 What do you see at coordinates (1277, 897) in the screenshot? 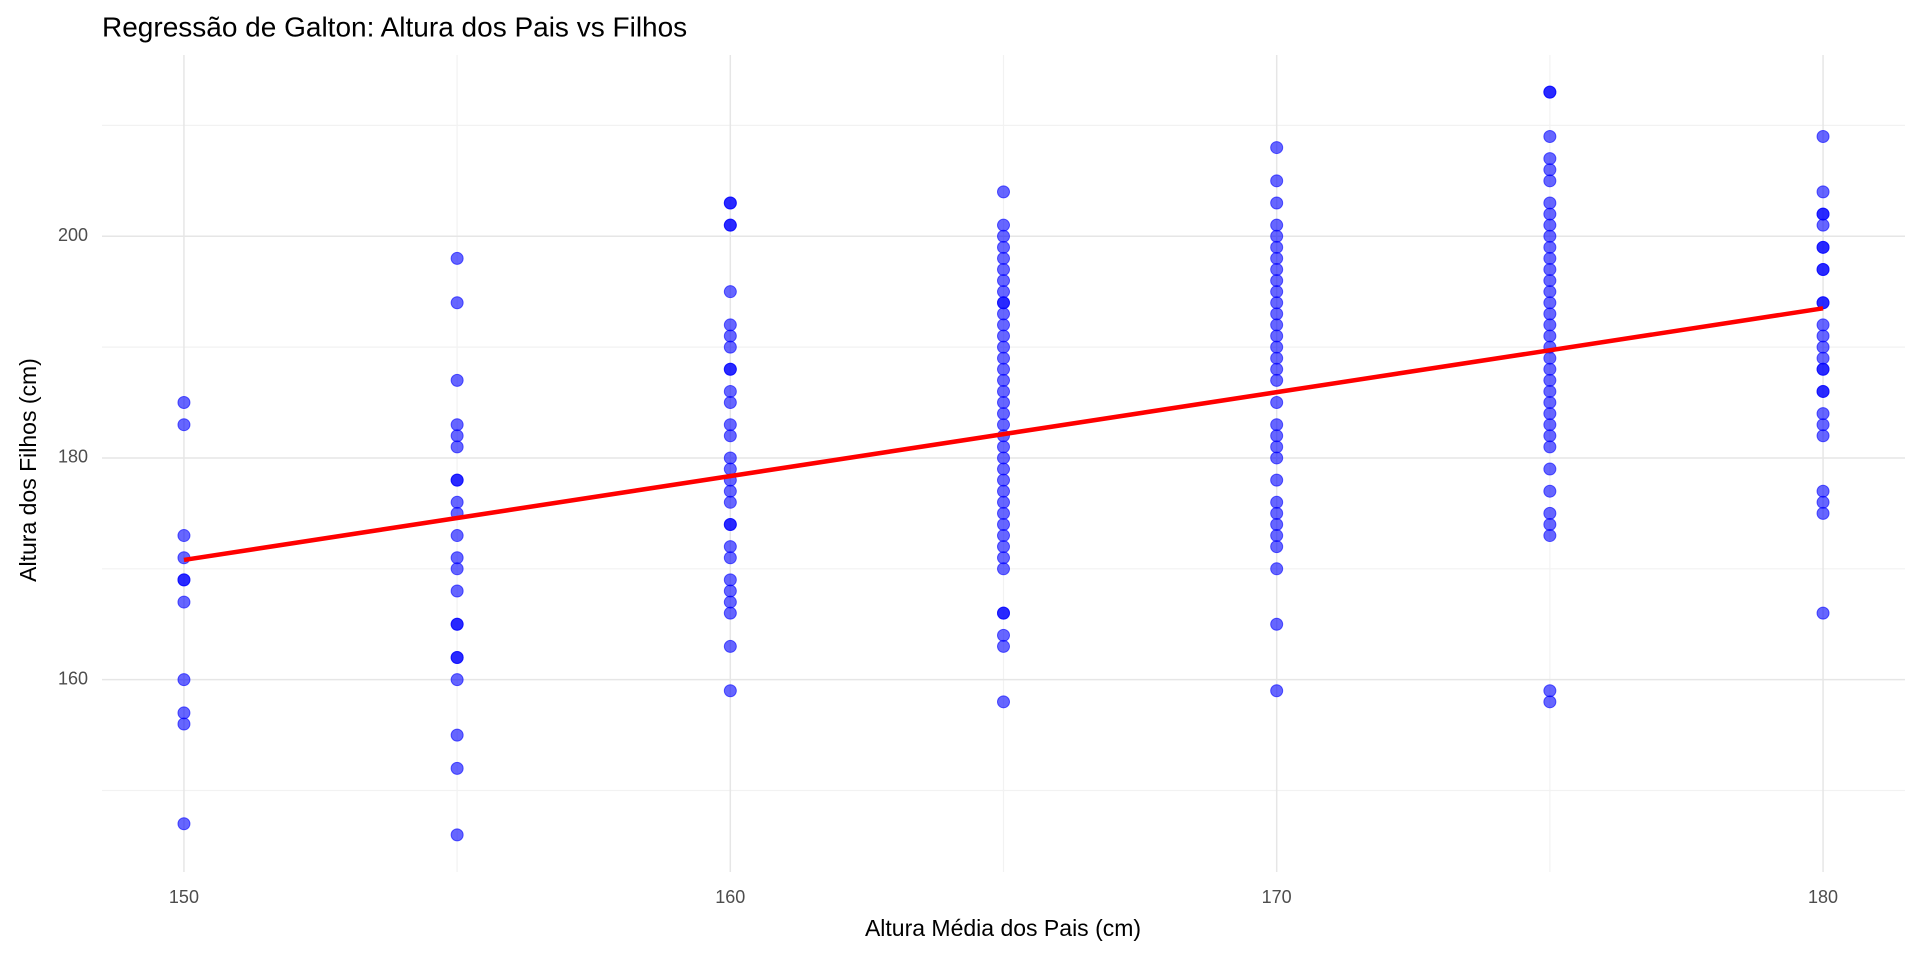
I see `x-tick-label: 170` at bounding box center [1277, 897].